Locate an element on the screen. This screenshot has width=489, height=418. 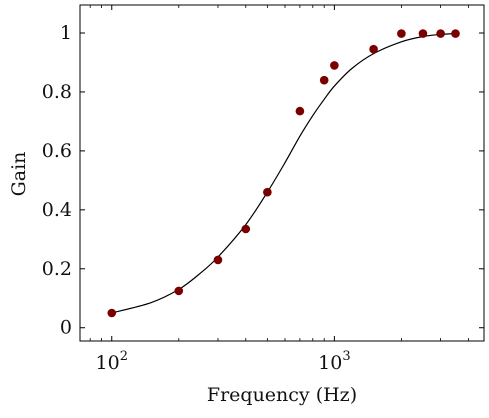
y-tick-label: 0 is located at coordinates (66, 328).